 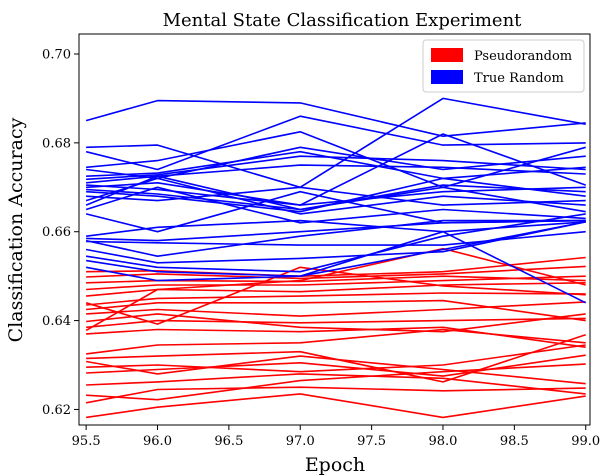 I want to click on true-random-run-7-line, so click(x=336, y=168).